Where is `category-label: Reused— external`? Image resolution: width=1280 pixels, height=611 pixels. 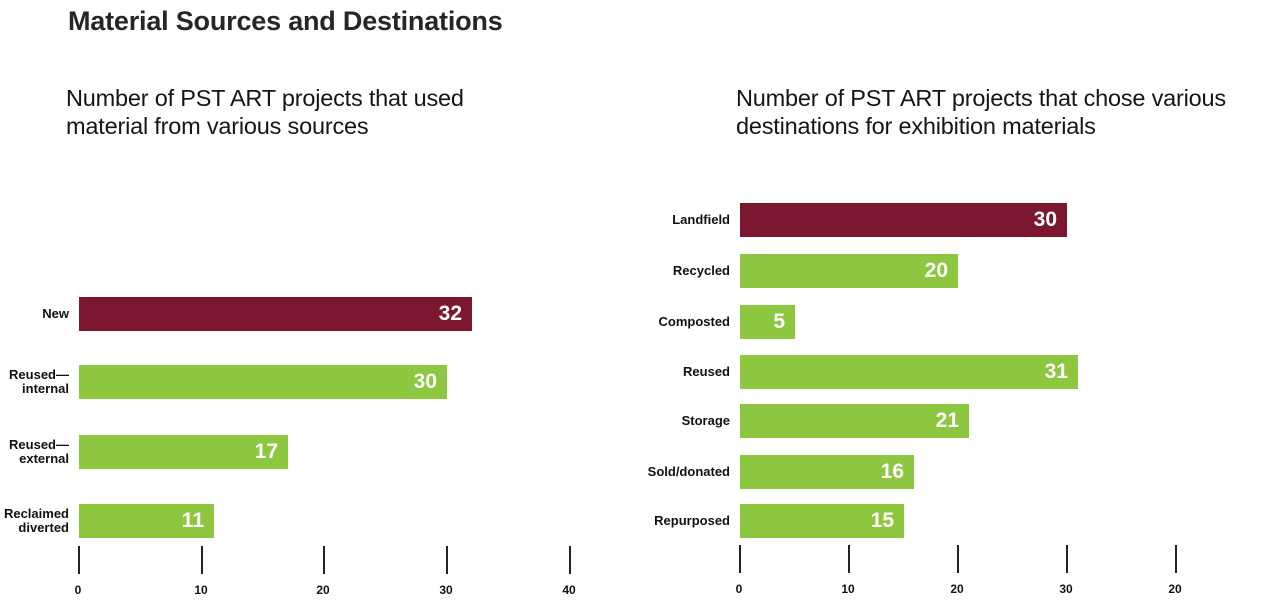 category-label: Reused— external is located at coordinates (39, 451).